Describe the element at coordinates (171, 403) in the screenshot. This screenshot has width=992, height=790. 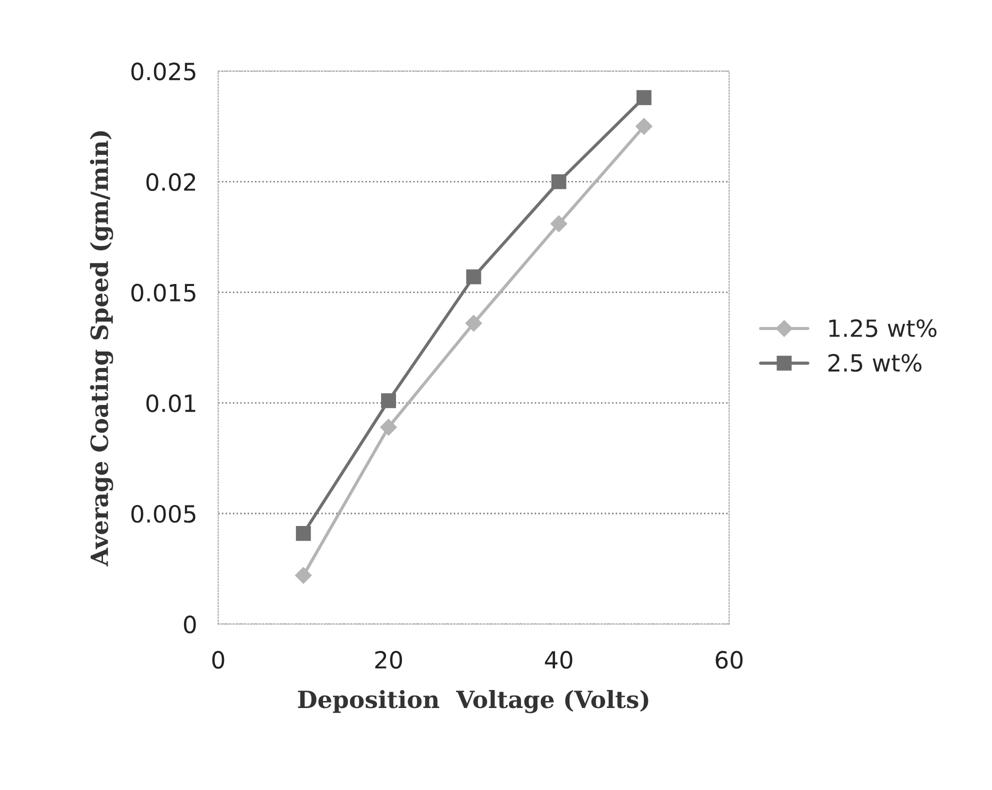
I see `y-tick-label: 0.01` at that location.